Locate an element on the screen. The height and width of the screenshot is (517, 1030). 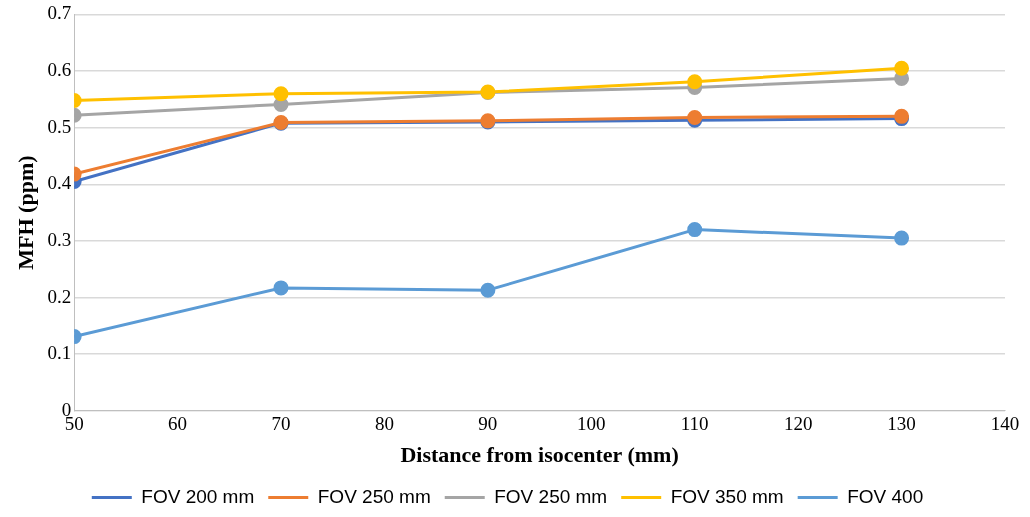
y-tick-label: 0.1 is located at coordinates (59, 353).